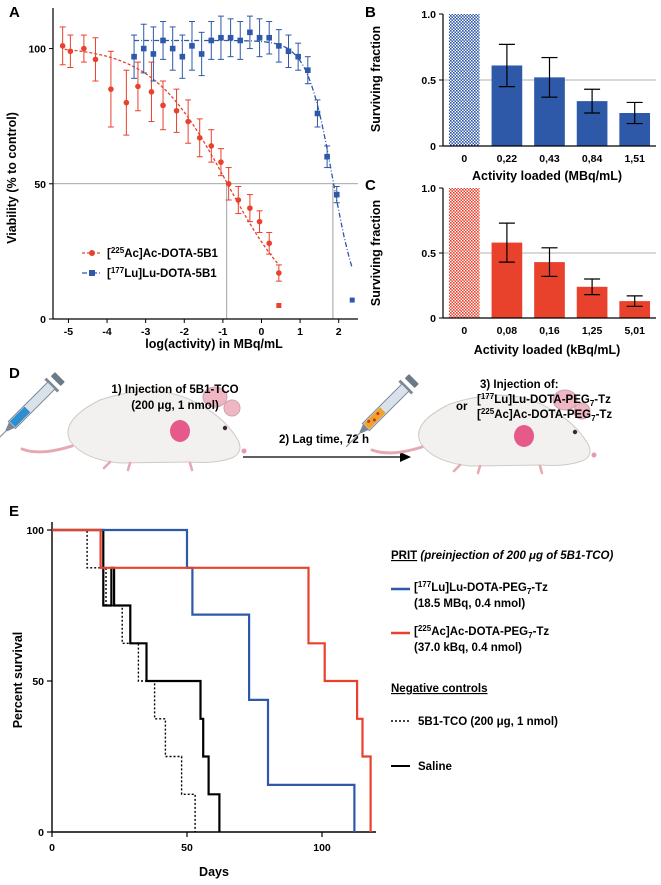 The height and width of the screenshot is (885, 661). What do you see at coordinates (544, 415) in the screenshot?
I see `step3-ac-label: [225Ac]Ac-DOTA-PEG7-Tz` at bounding box center [544, 415].